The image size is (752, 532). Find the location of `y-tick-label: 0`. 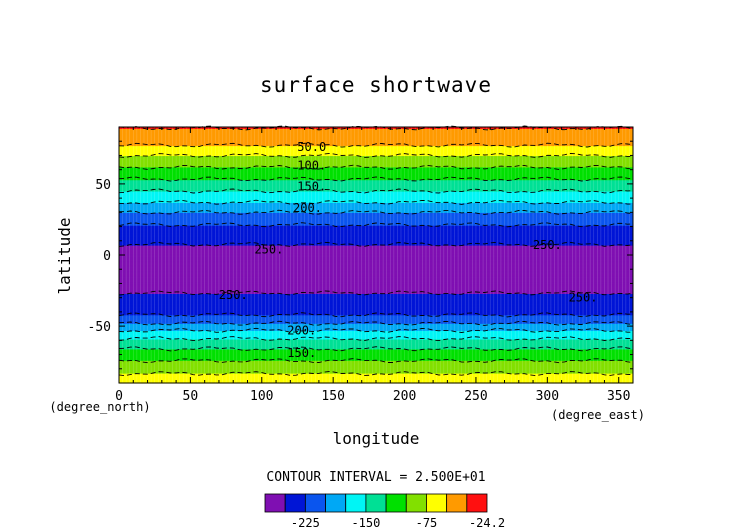

y-tick-label: 0 is located at coordinates (107, 256).